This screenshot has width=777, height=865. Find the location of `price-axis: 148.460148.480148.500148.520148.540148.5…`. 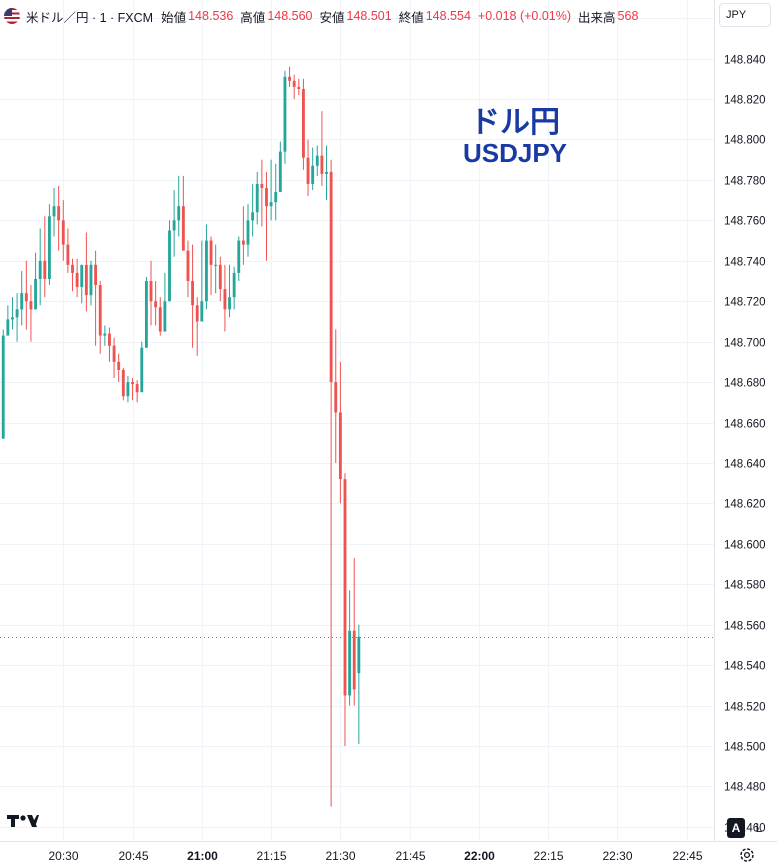

price-axis: 148.460148.480148.500148.520148.540148.5… is located at coordinates (745, 424).